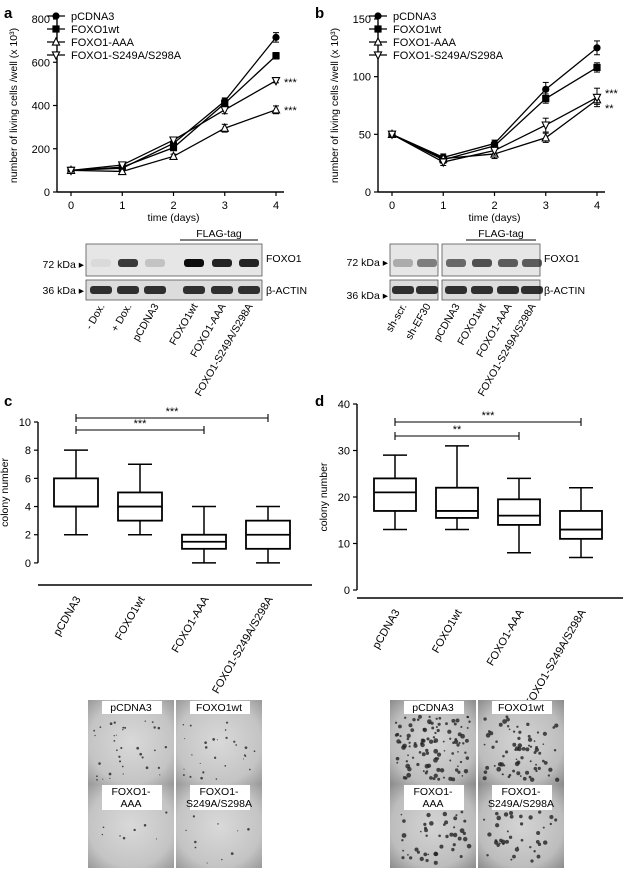  What do you see at coordinates (506, 637) in the screenshot?
I see `category-label: FOXO1-AAA` at bounding box center [506, 637].